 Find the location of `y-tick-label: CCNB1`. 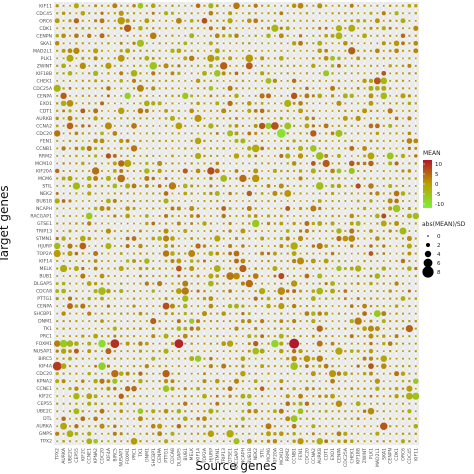

y-tick-label: CCNB1 is located at coordinates (44, 149).